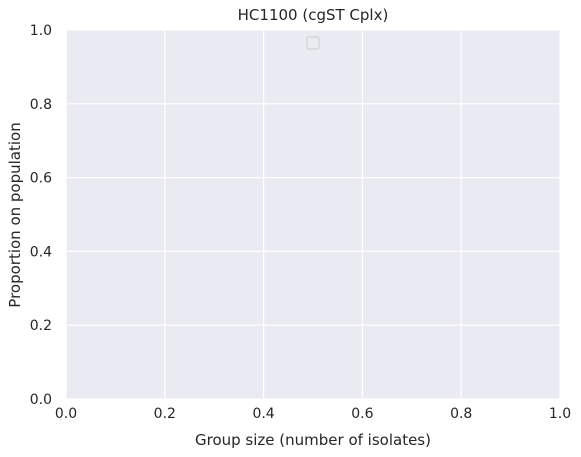 The width and height of the screenshot is (581, 457). I want to click on legend-box, so click(313, 43).